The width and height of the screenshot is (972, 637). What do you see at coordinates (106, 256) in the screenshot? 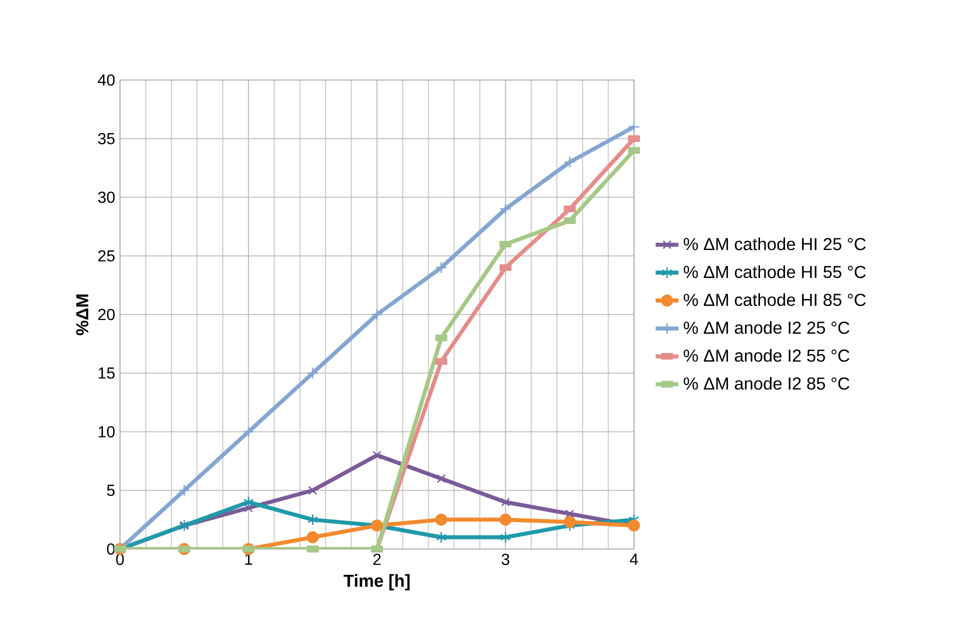
I see `y-tick-label: 25` at bounding box center [106, 256].